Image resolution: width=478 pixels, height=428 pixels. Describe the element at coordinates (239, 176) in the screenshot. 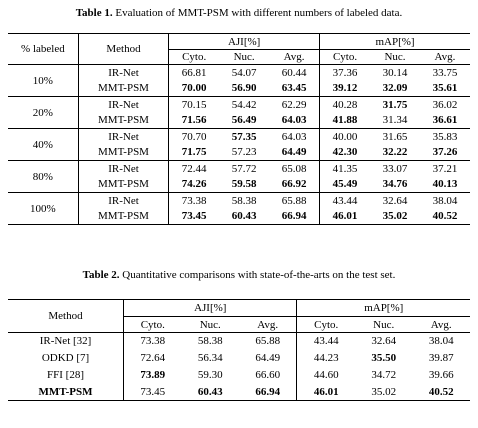

I see `table-row: 80% IR-Net 72.44 57.72 65.08 41.35 33.07 37.21` at that location.